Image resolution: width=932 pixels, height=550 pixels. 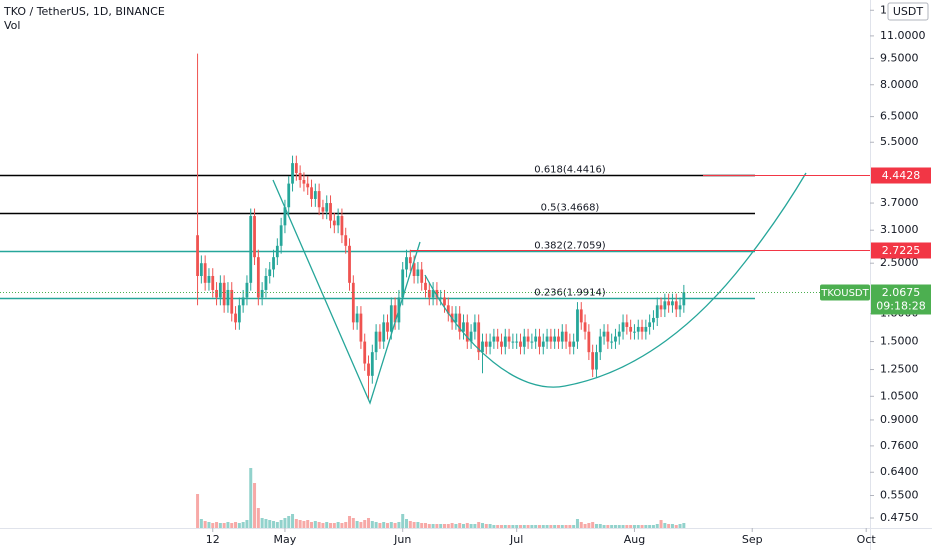 What do you see at coordinates (899, 341) in the screenshot?
I see `y-tick-label: 1.5000` at bounding box center [899, 341].